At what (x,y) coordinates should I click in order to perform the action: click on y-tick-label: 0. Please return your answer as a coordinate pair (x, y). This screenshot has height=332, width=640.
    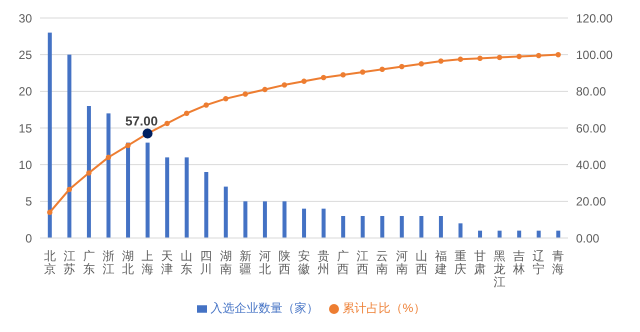
    Looking at the image, I should click on (28, 238).